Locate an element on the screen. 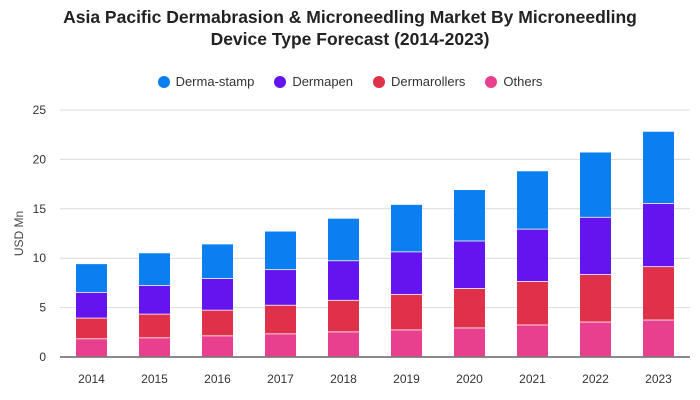 Image resolution: width=700 pixels, height=400 pixels. legend-swatch-derma-stamp is located at coordinates (163, 81).